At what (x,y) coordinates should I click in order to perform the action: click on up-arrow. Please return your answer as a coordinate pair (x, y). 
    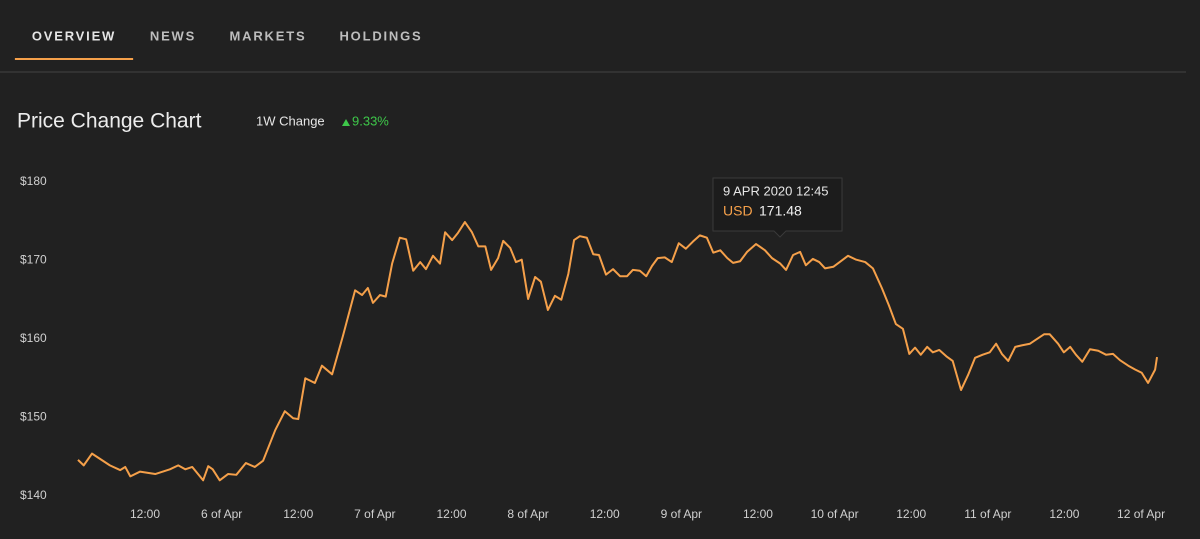
    Looking at the image, I should click on (346, 122).